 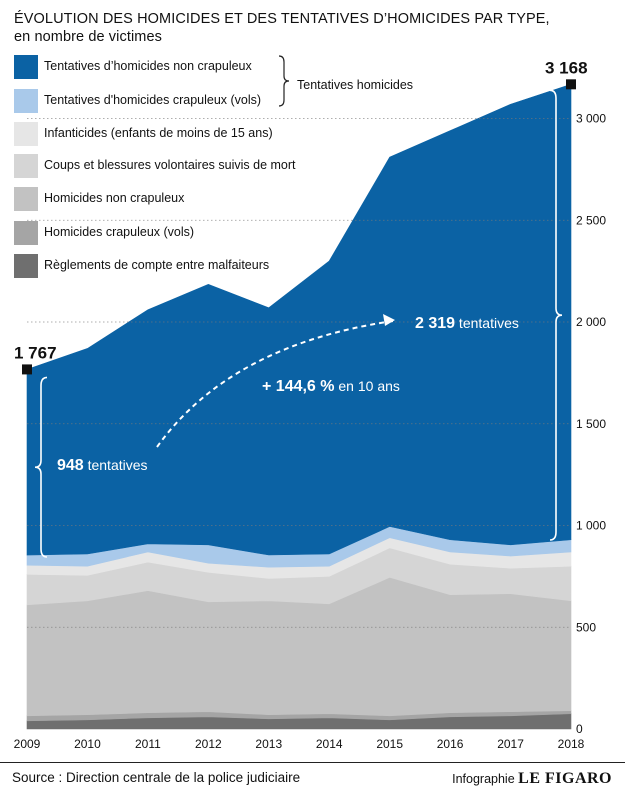 I want to click on legend-item: Tentatives d’homicides non crapuleux, so click(x=224, y=67).